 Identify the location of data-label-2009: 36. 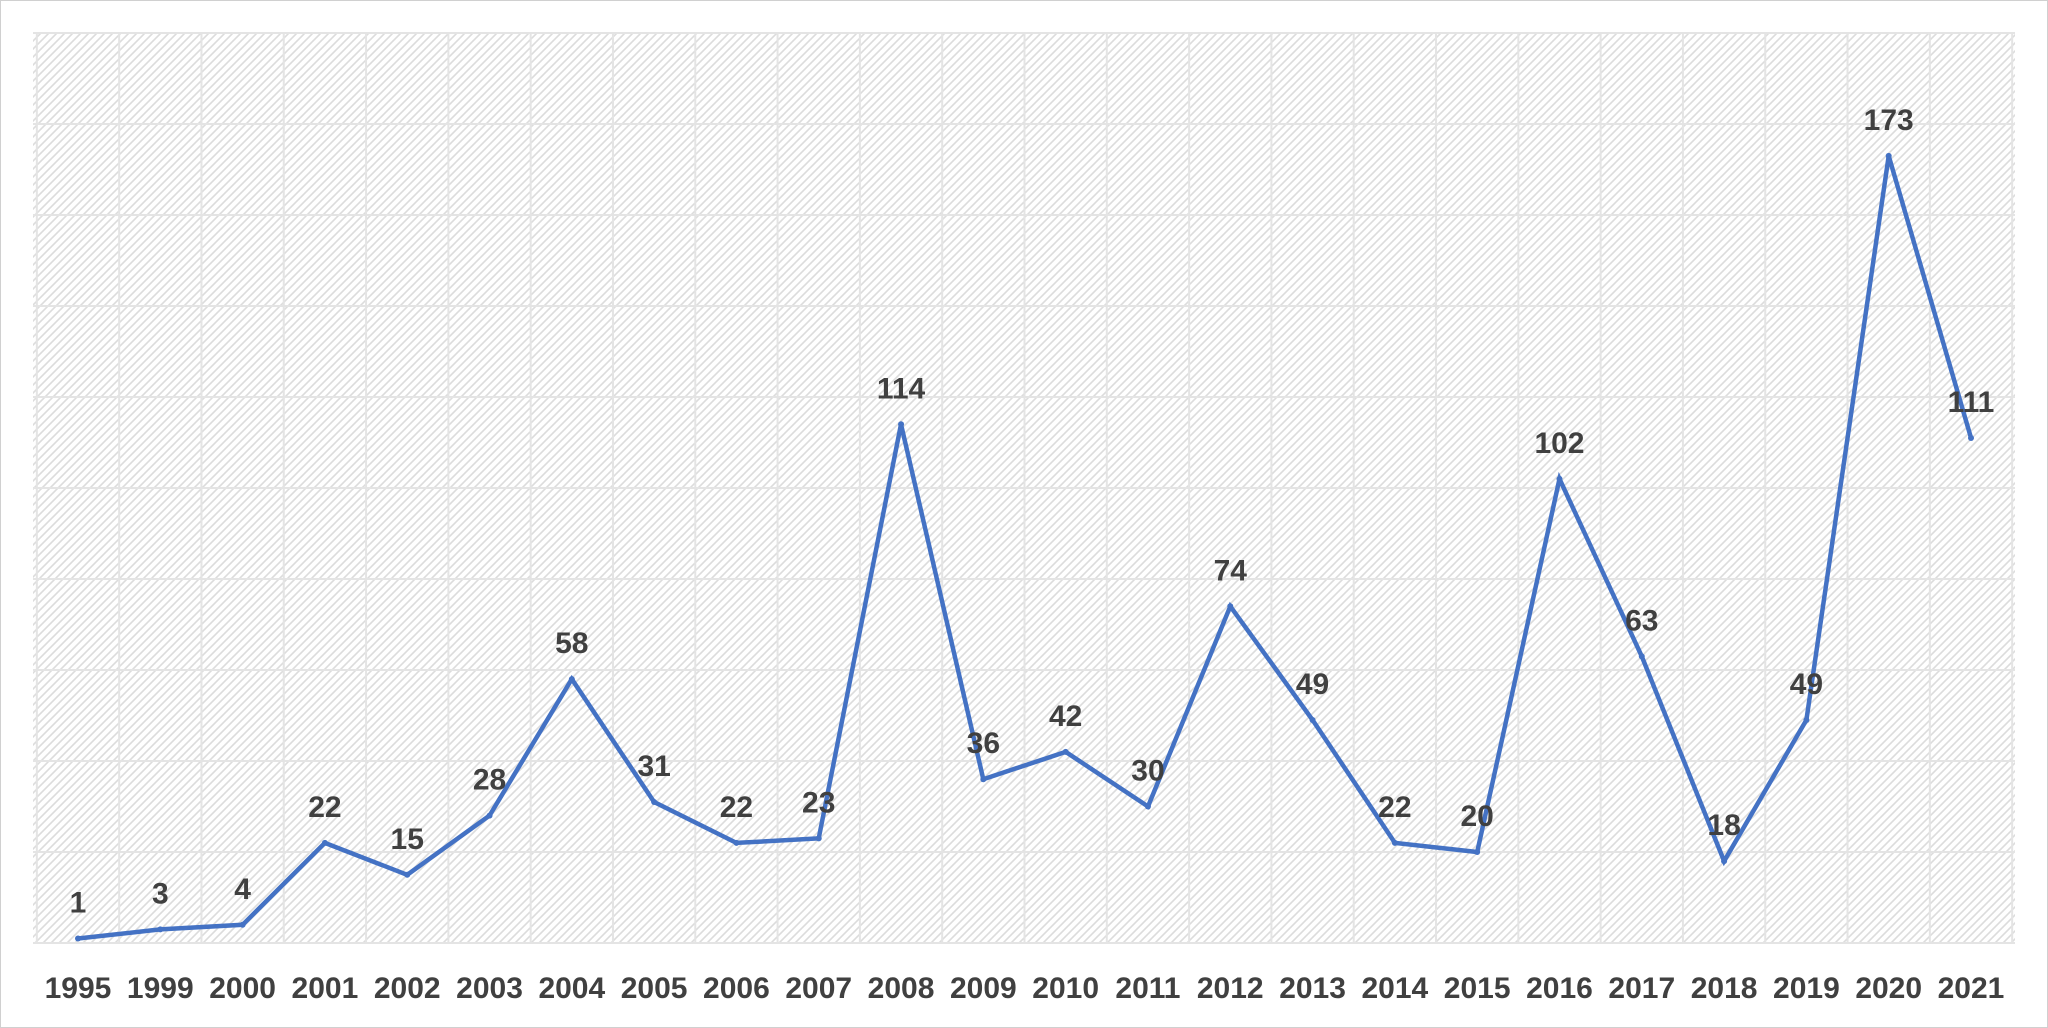
(983, 743).